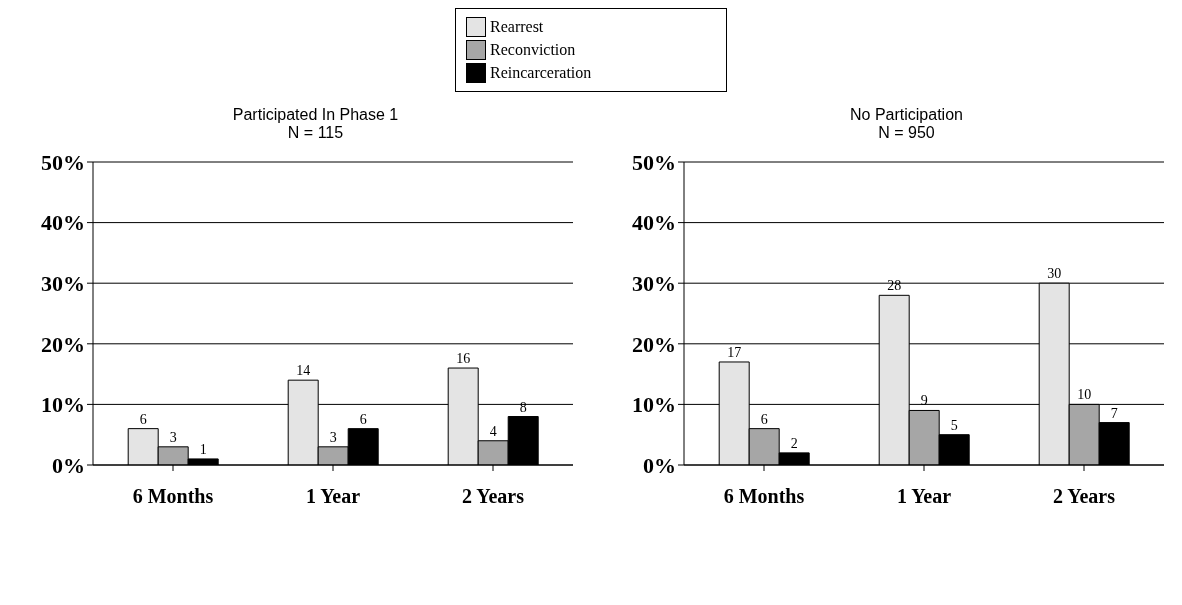 Image resolution: width=1182 pixels, height=605 pixels. What do you see at coordinates (463, 359) in the screenshot?
I see `data-label: 16` at bounding box center [463, 359].